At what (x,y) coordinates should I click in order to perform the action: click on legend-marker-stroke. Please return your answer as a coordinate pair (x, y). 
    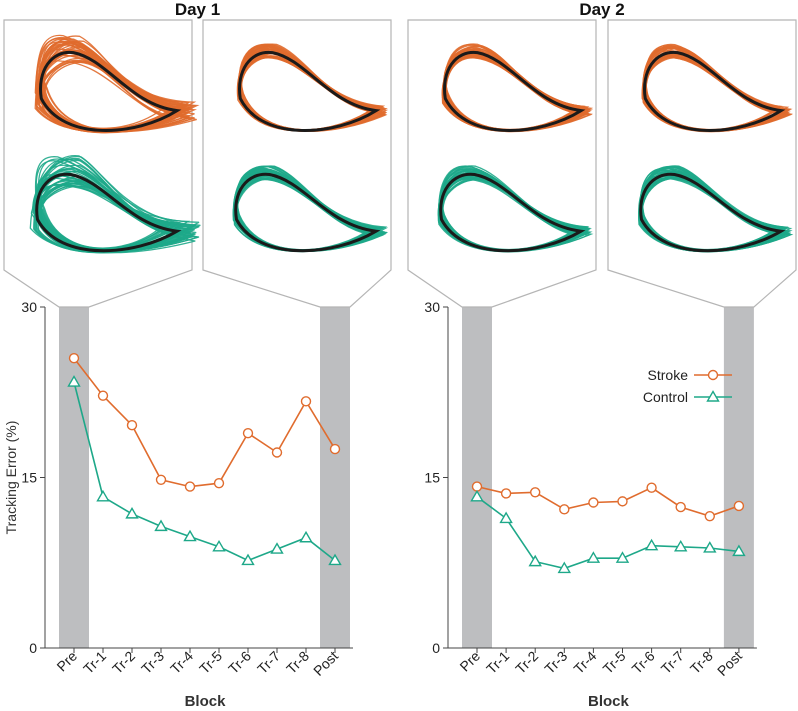
    Looking at the image, I should click on (713, 375).